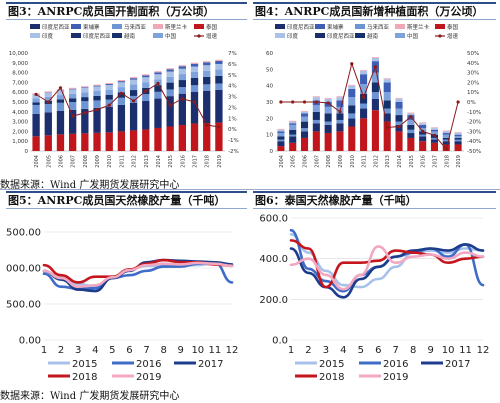 Image resolution: width=500 pixels, height=403 pixels. Describe the element at coordinates (384, 11) in the screenshot. I see `fig4-title-text: ANRPC成员国新增种植面积（万公顷）` at that location.